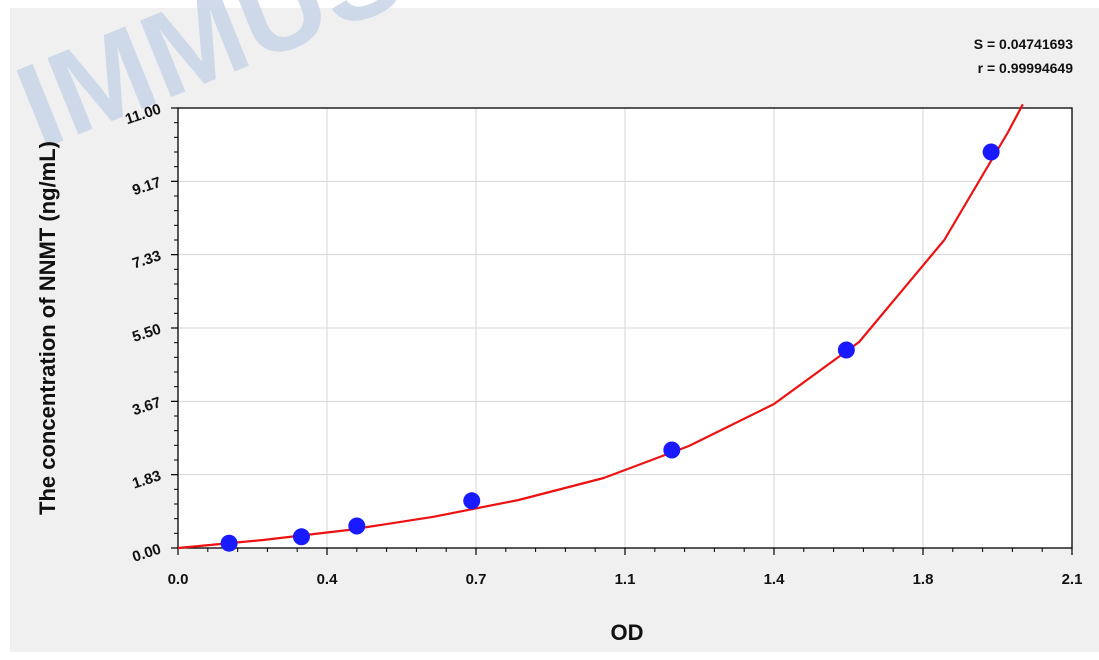 This screenshot has height=660, width=1099. I want to click on y-tick-label: 3.67, so click(146, 406).